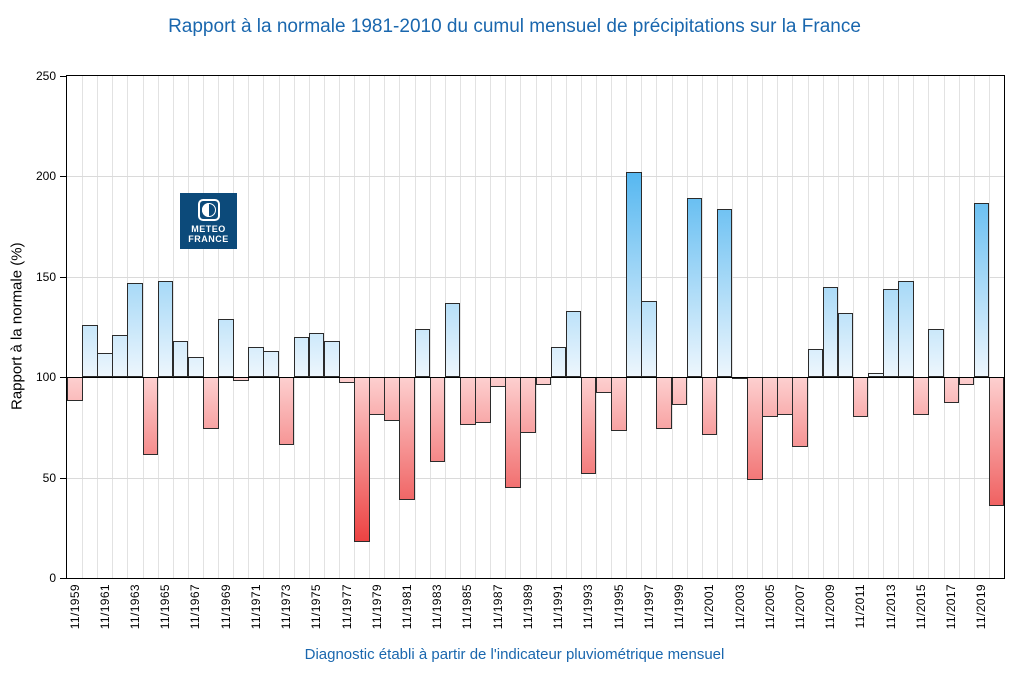 The image size is (1029, 691). What do you see at coordinates (437, 607) in the screenshot?
I see `x-tick-label: 11/1983` at bounding box center [437, 607].